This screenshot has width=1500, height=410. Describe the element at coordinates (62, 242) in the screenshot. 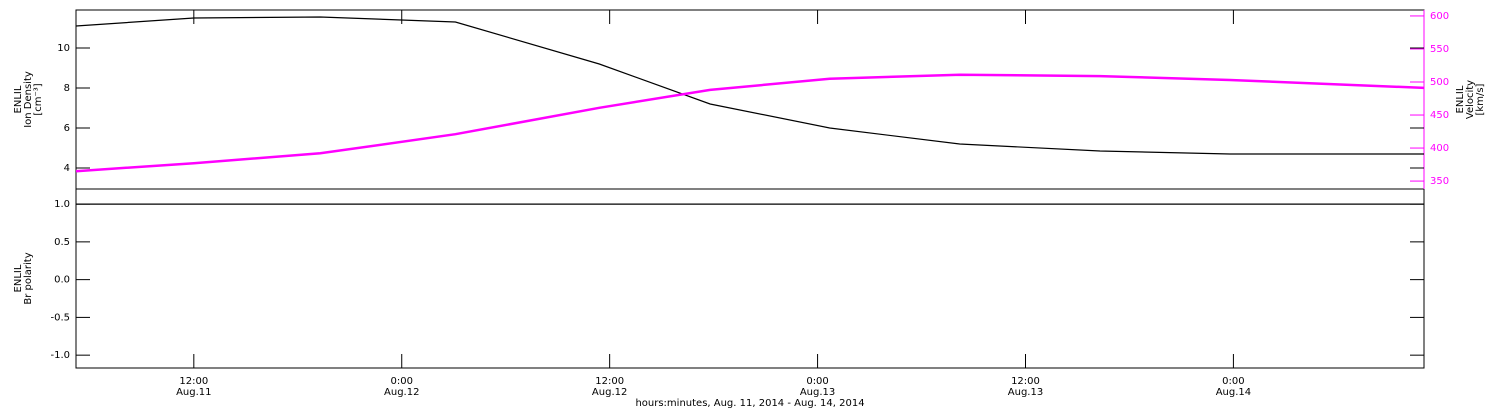

I see `y-tick-label: 0.5` at that location.